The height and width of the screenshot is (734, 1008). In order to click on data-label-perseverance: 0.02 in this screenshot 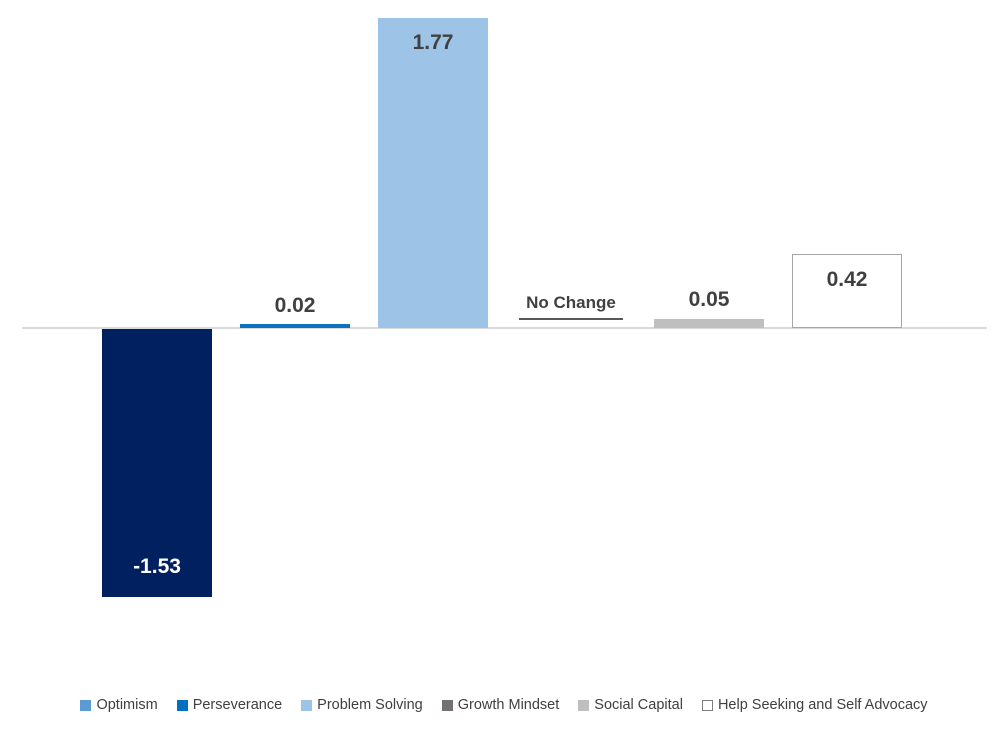, I will do `click(295, 305)`.